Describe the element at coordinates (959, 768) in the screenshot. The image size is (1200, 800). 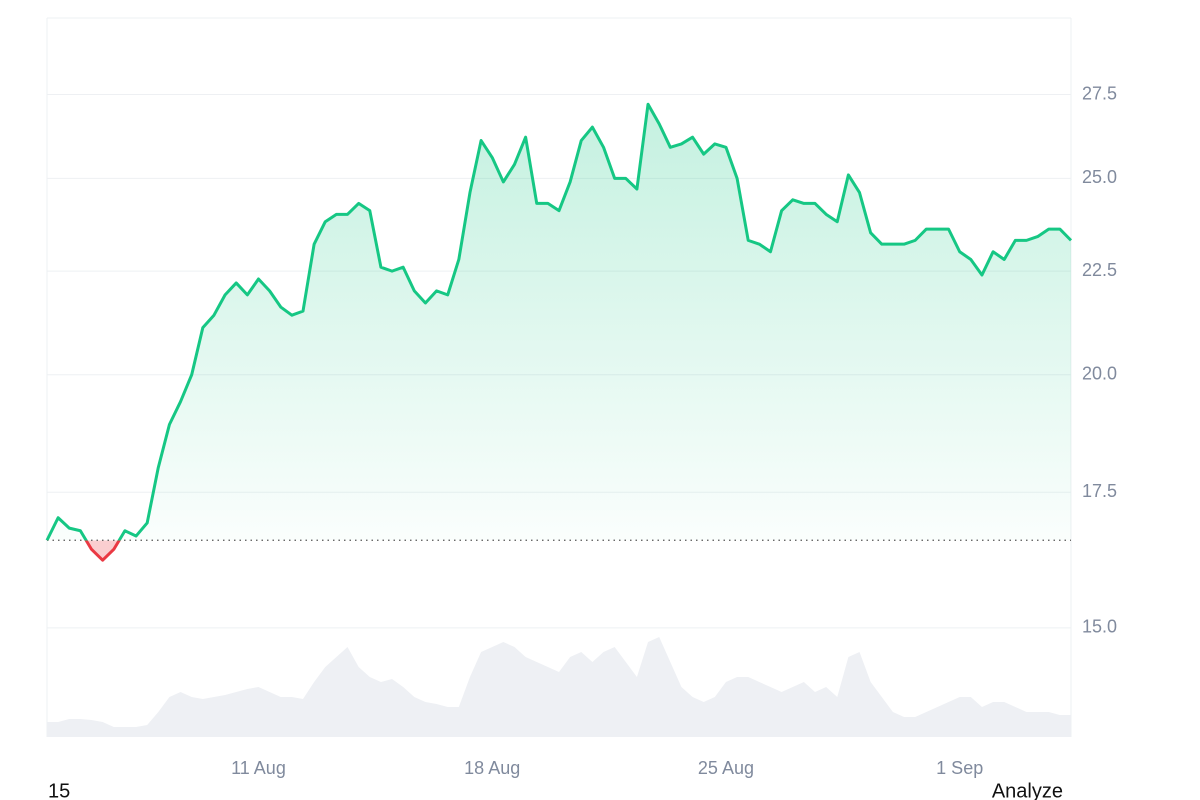
I see `x-tick-label: 1 Sep` at that location.